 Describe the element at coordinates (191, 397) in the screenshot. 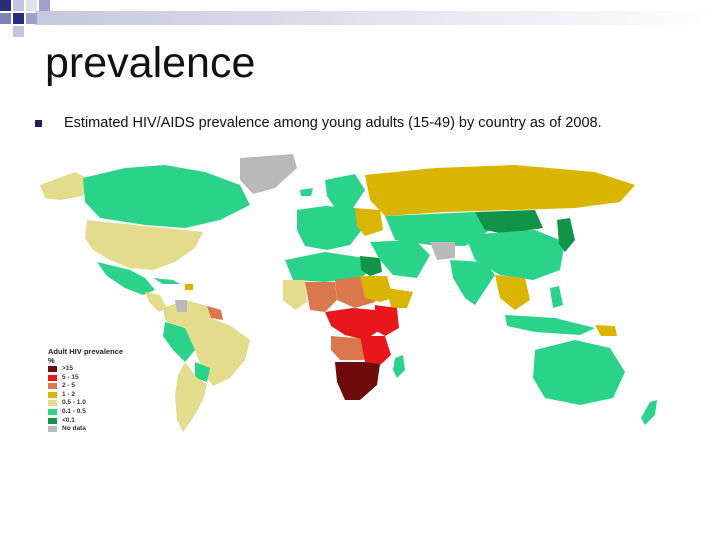

I see `argentina-chile` at that location.